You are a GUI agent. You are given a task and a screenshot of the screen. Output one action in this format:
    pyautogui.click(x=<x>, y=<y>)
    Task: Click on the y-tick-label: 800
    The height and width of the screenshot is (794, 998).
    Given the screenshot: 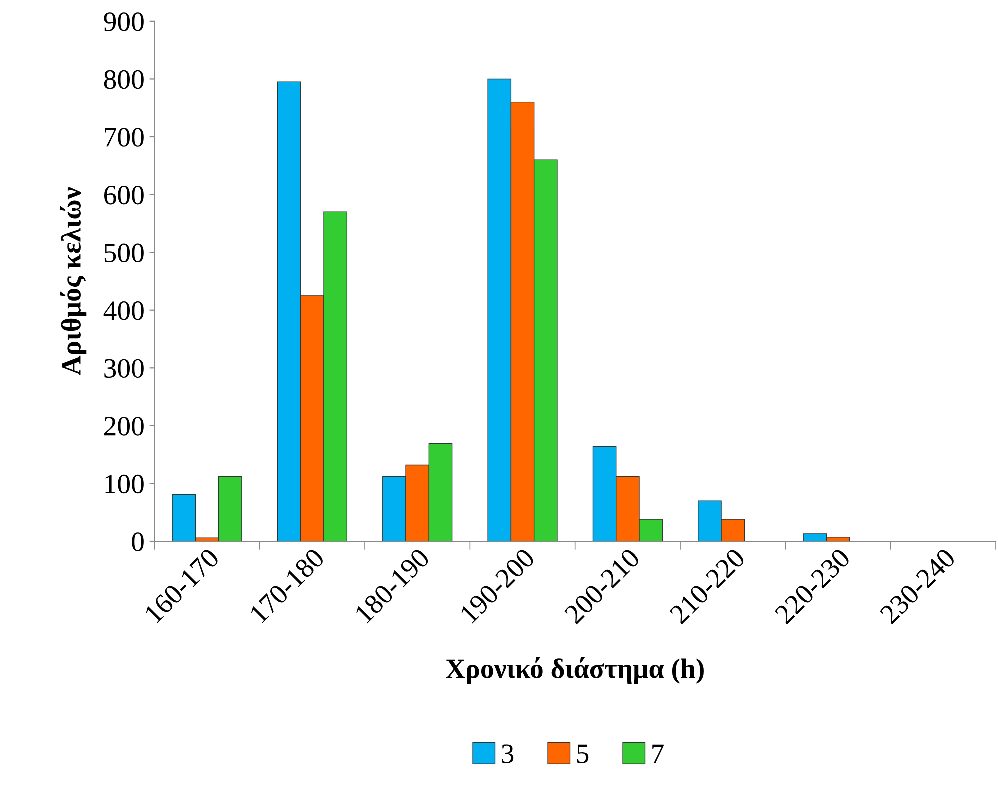 What is the action you would take?
    pyautogui.click(x=124, y=80)
    